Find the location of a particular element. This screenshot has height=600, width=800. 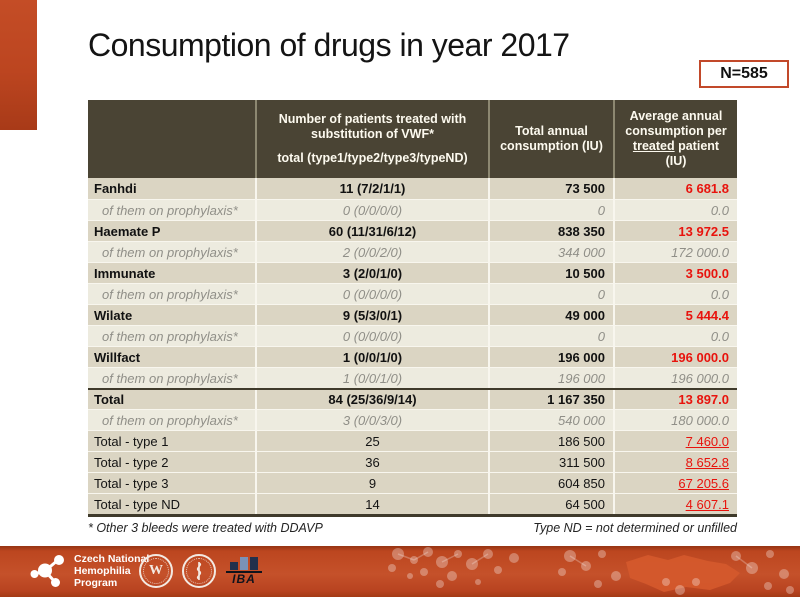

patients-cell: 60 (11/31/6/12) is located at coordinates (371, 231).